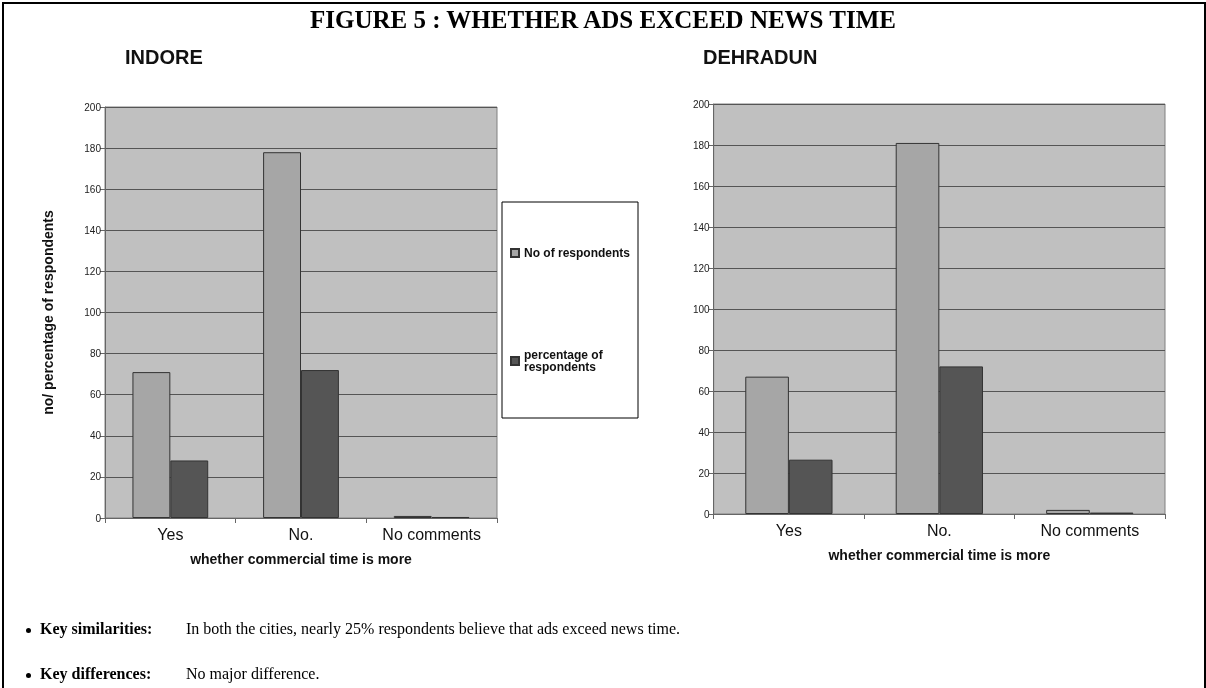  What do you see at coordinates (164, 57) in the screenshot?
I see `chart-subtitle: INDORE` at bounding box center [164, 57].